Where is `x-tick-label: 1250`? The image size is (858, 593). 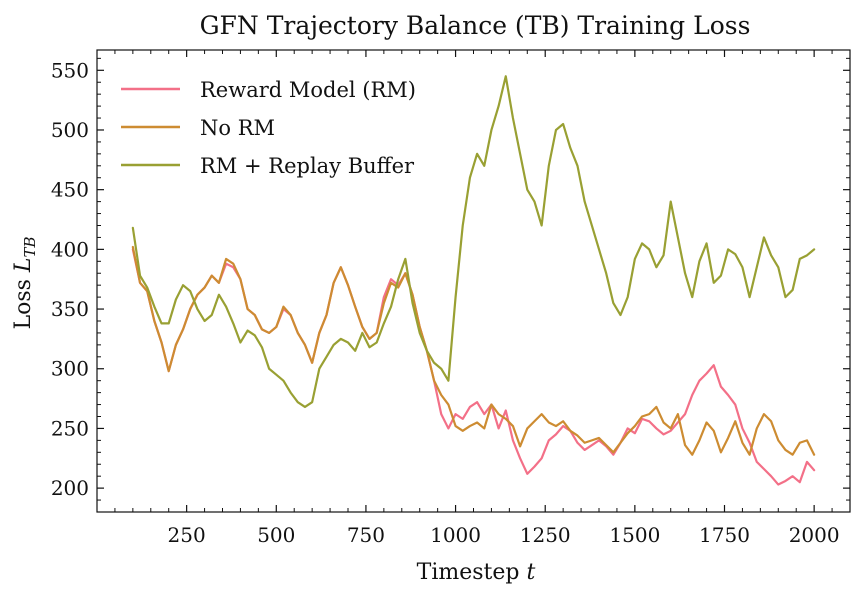
x-tick-label: 1250 is located at coordinates (545, 535).